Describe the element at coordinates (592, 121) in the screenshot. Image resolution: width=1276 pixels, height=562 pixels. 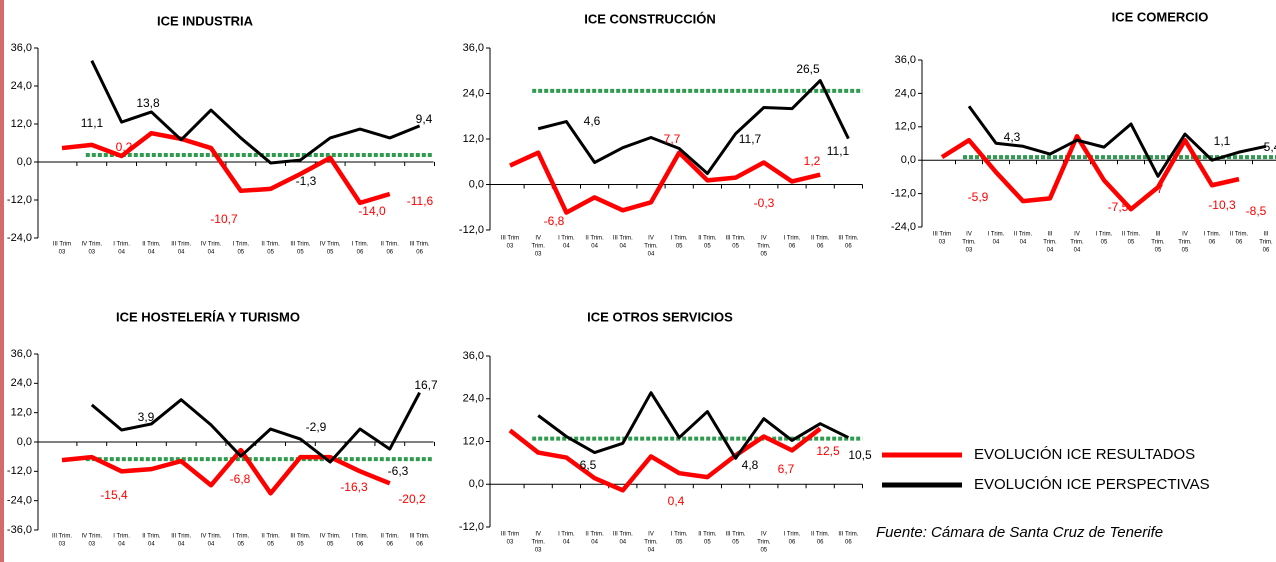
I see `annotation: 4,6` at that location.